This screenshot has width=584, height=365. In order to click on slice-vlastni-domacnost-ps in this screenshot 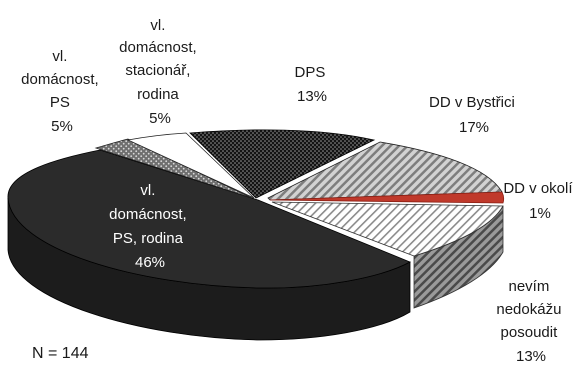, I will do `click(173, 168)`.